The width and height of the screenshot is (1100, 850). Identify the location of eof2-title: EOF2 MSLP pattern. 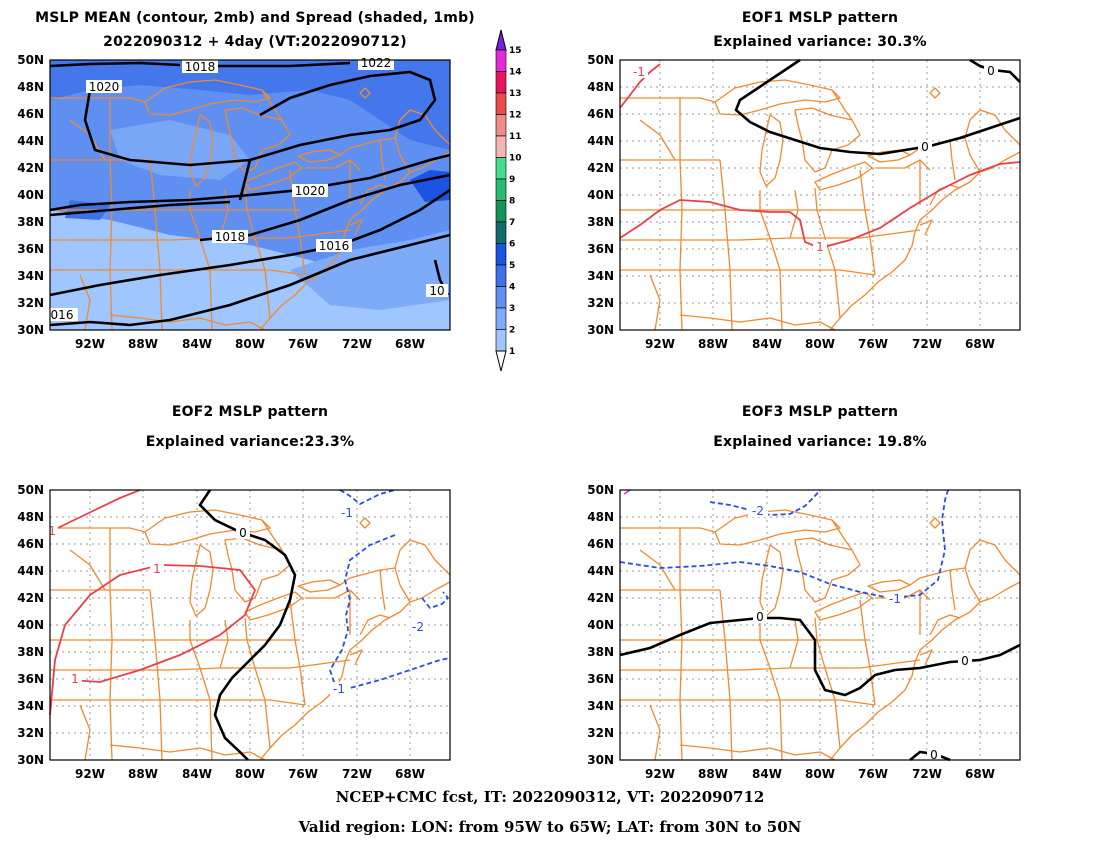
(250, 412).